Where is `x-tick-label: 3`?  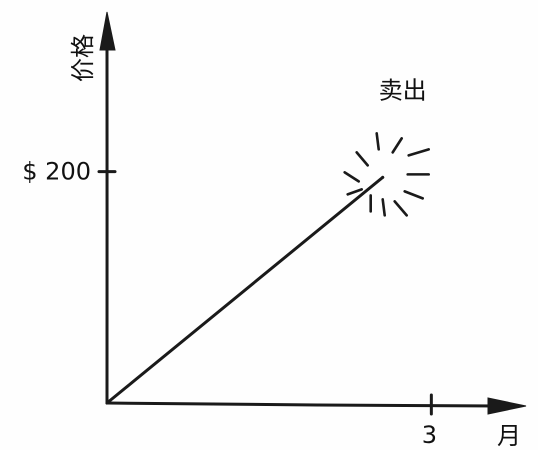 x-tick-label: 3 is located at coordinates (429, 435).